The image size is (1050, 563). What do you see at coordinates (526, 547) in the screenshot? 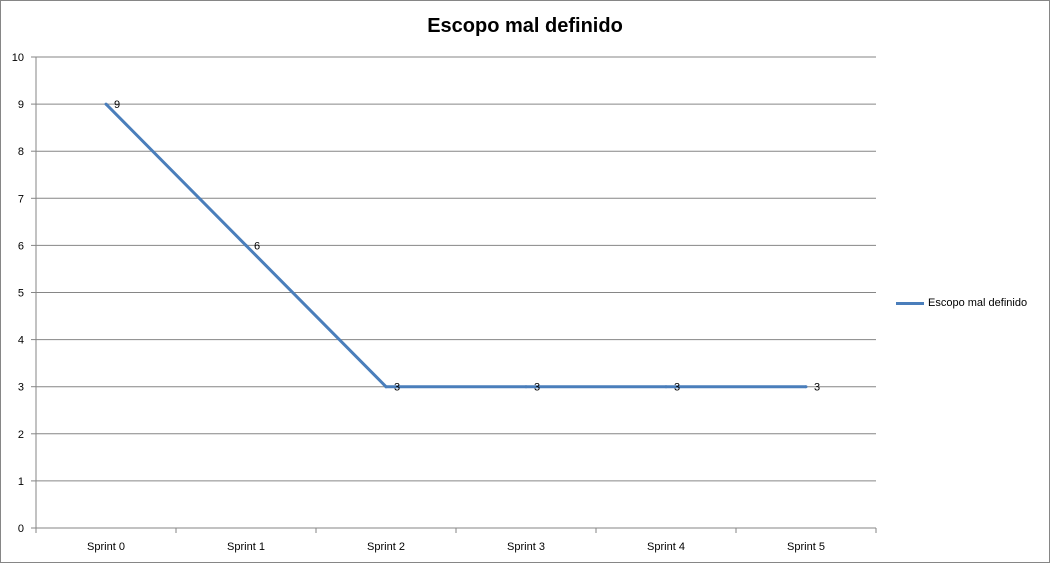
I see `x-tick-label: Sprint 3` at bounding box center [526, 547].